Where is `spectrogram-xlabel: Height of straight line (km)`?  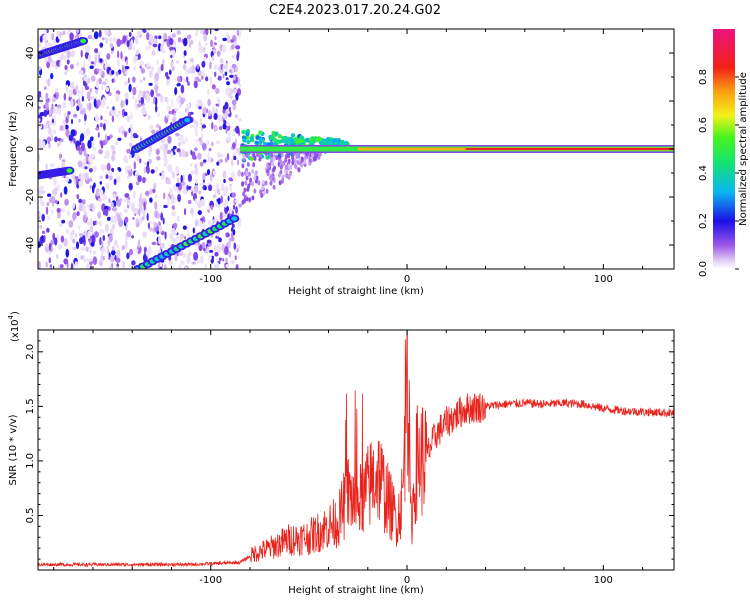 spectrogram-xlabel: Height of straight line (km) is located at coordinates (356, 291).